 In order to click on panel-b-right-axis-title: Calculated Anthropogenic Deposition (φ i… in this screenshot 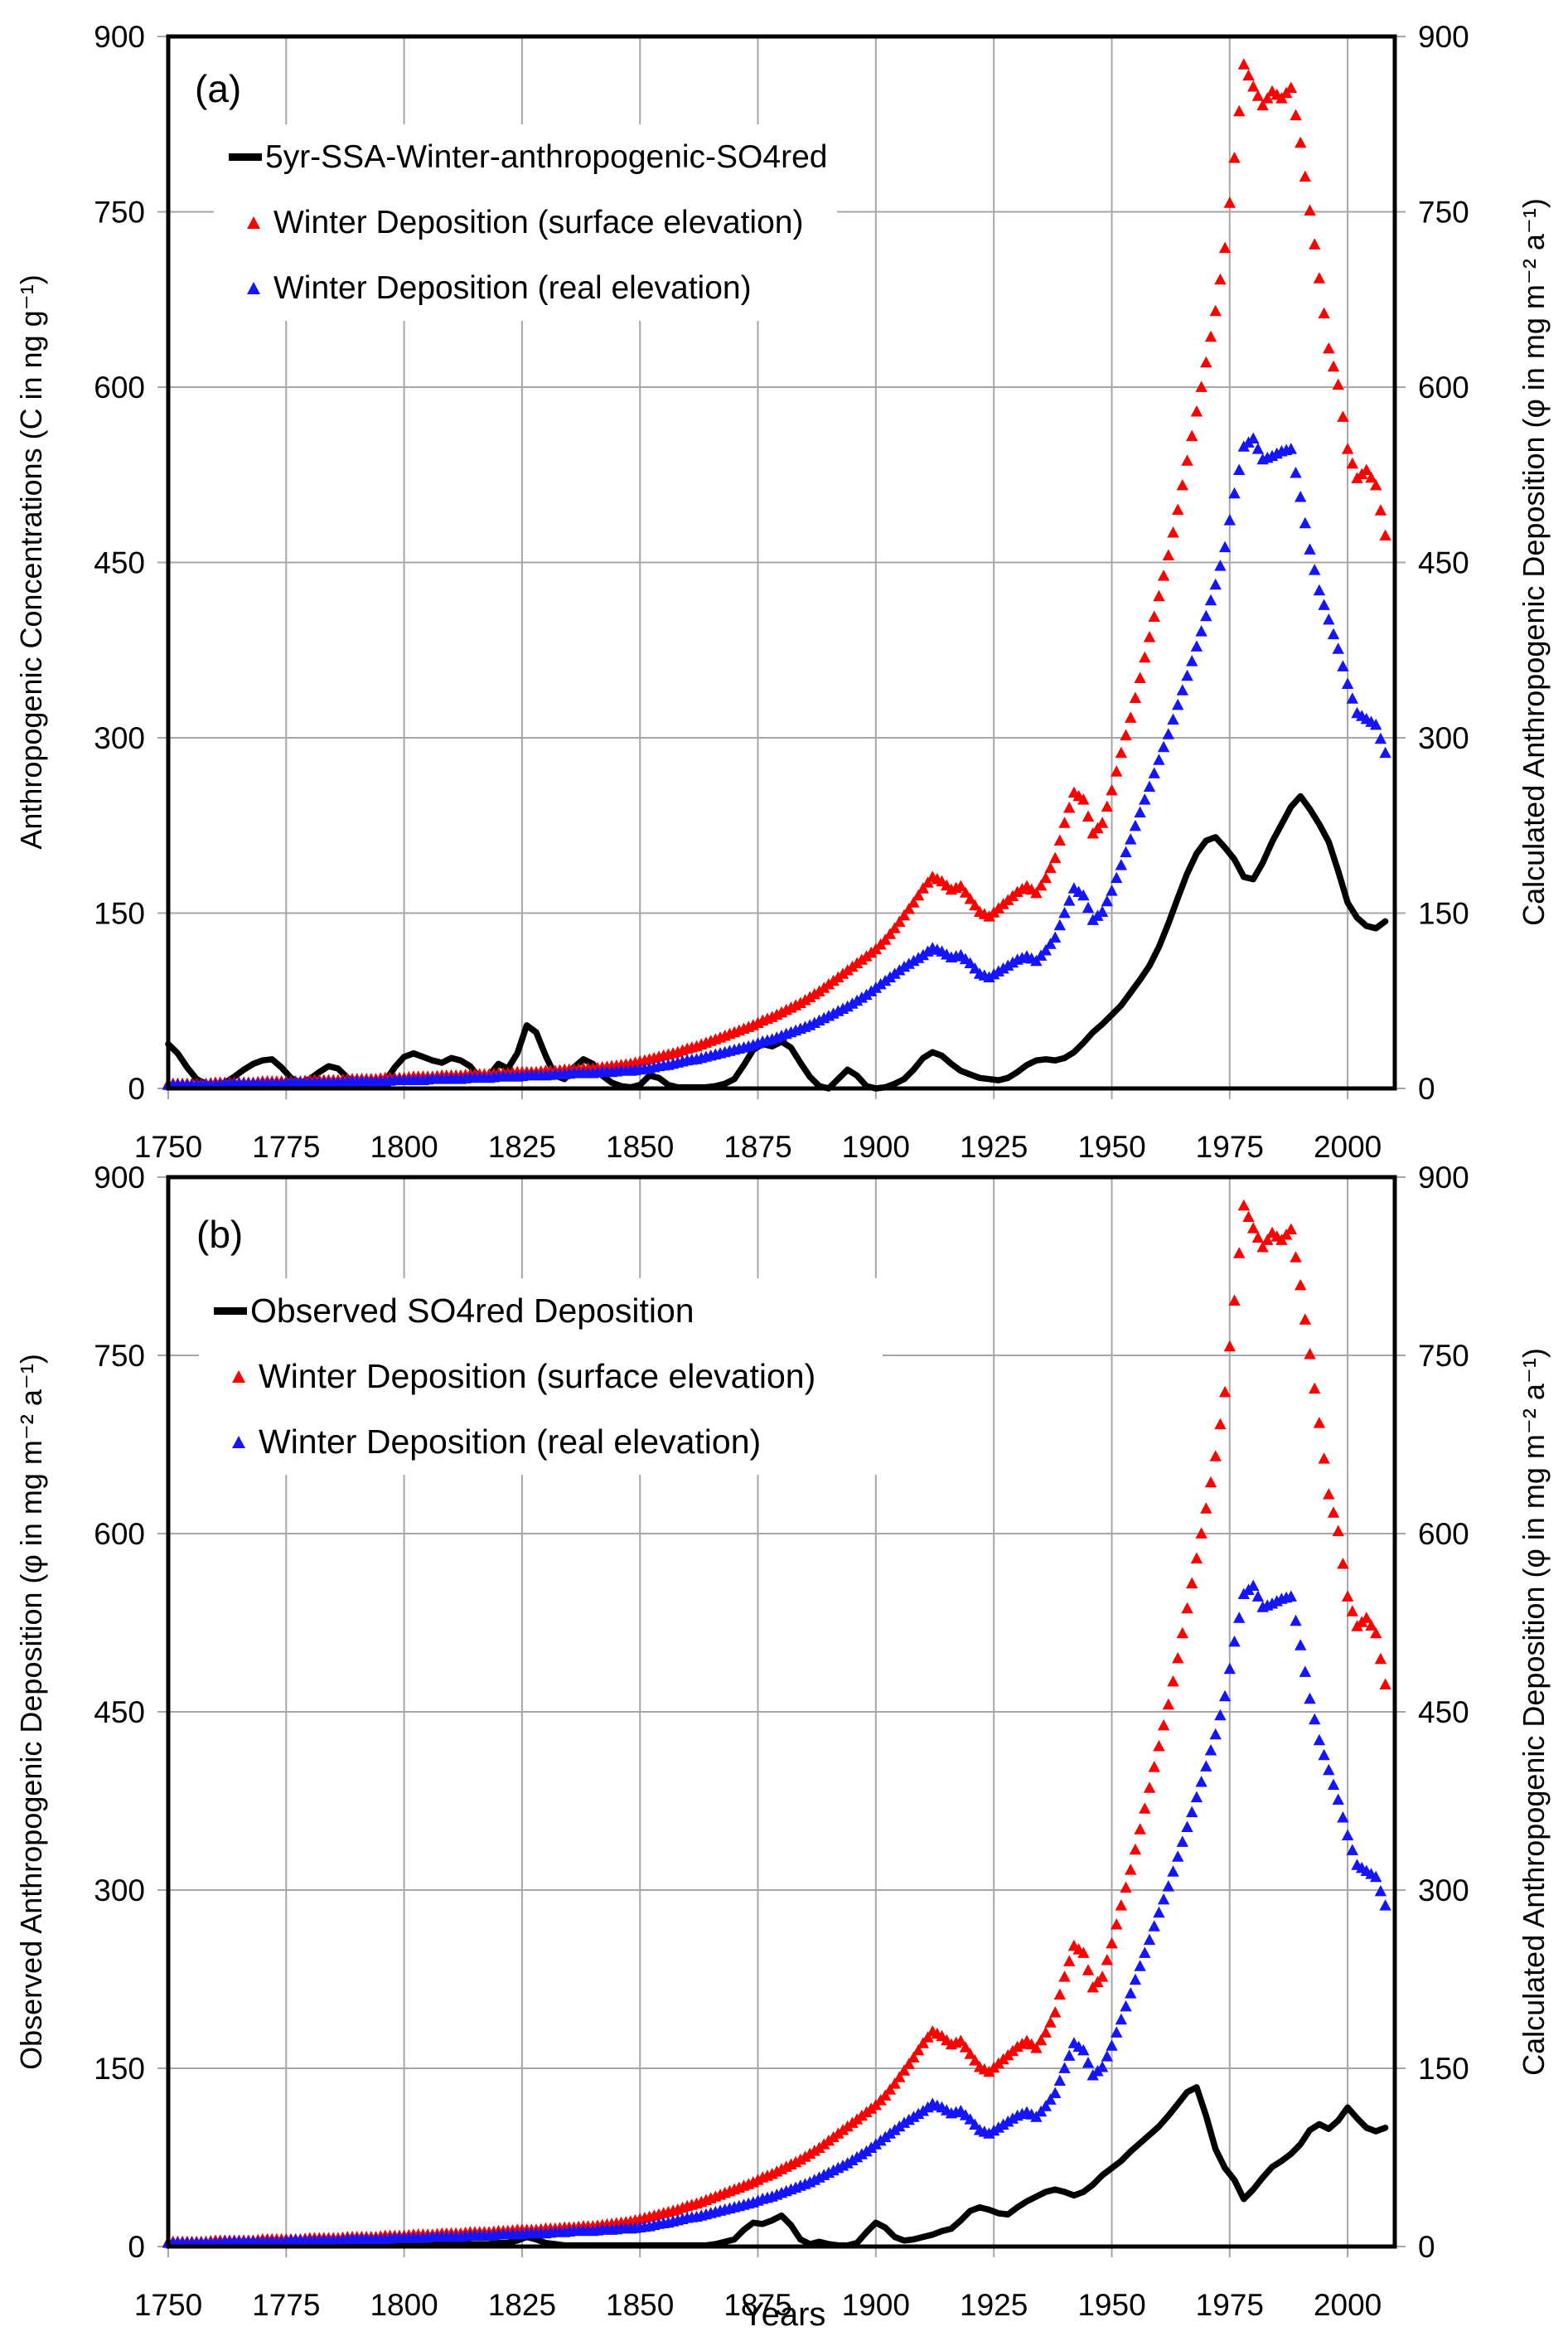, I will do `click(1534, 1712)`.